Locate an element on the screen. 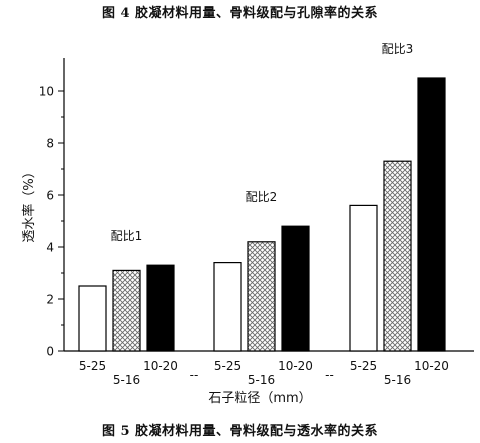 Image resolution: width=480 pixels, height=443 pixels. figure-caption-bottom: 图 5 胶凝材料用量、骨料级配与透水率的关系 is located at coordinates (240, 431).